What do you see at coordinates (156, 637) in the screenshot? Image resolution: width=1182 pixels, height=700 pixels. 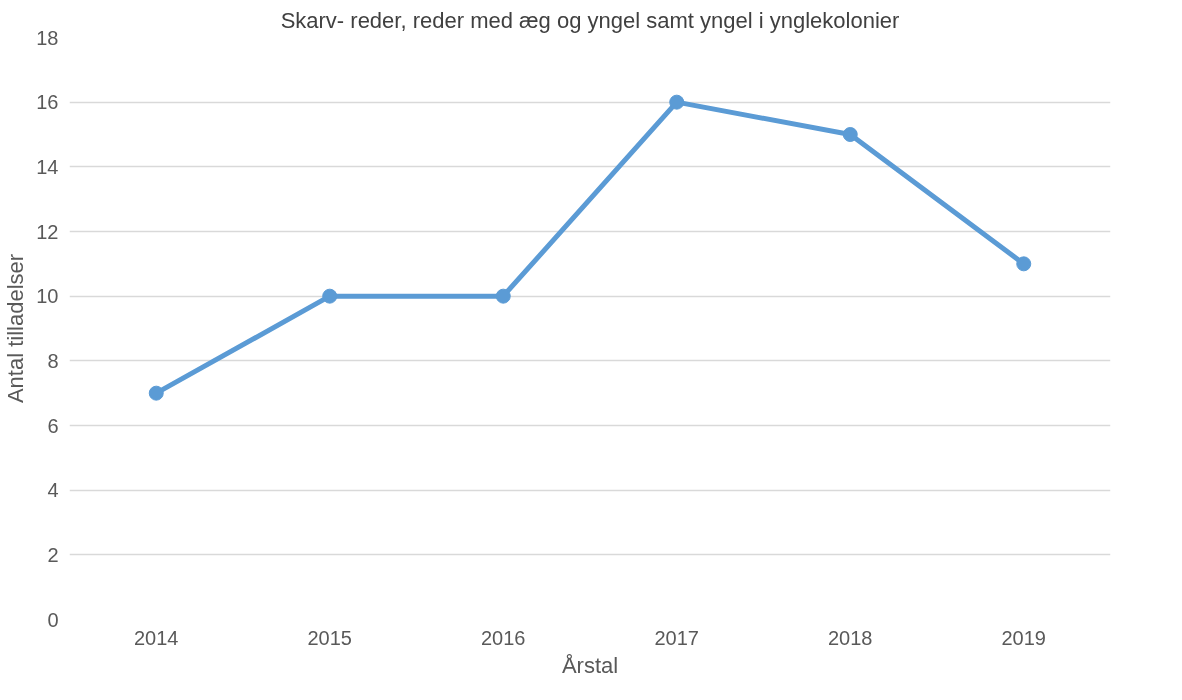 I see `x-tick-label: 2014` at bounding box center [156, 637].